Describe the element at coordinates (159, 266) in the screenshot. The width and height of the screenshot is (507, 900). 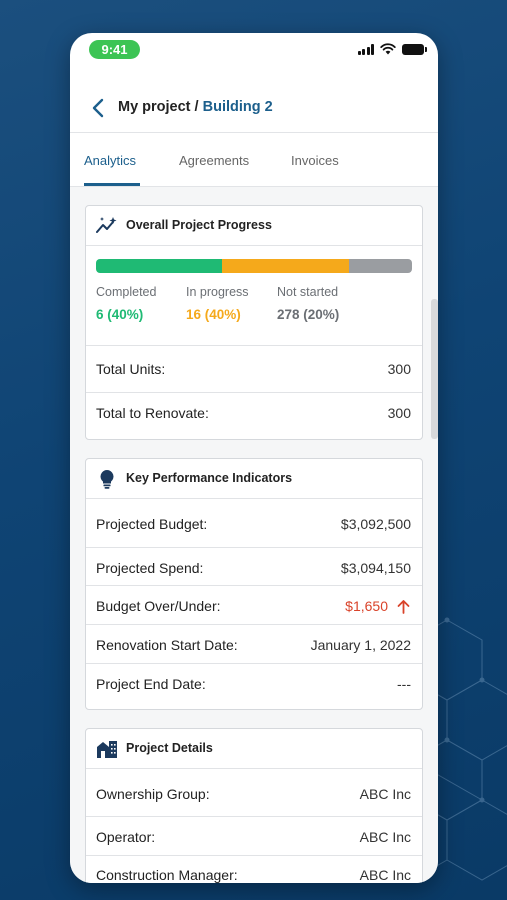
I see `progress-segment-completed` at that location.